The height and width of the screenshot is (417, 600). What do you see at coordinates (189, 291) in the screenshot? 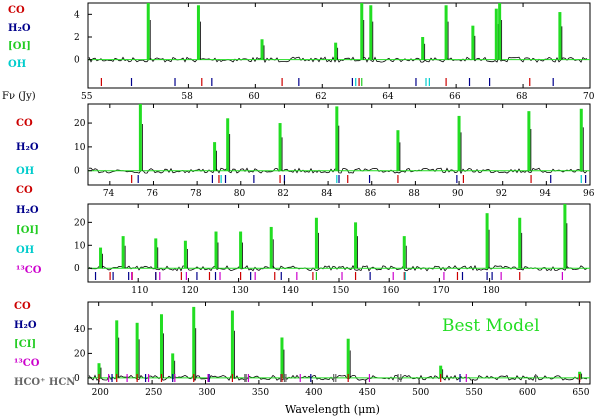
I see `x-tick-label: 120` at bounding box center [189, 291].